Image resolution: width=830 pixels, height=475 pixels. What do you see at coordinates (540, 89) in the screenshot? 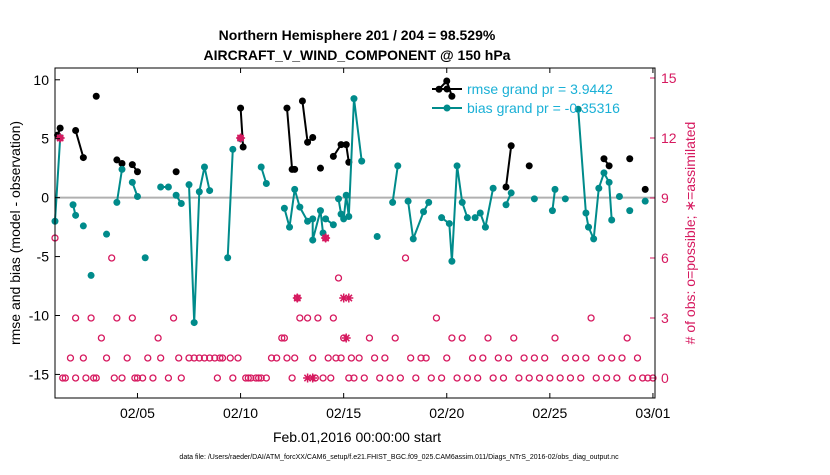
I see `legend-rmse-label: rmse grand pr = 3.9442` at bounding box center [540, 89].